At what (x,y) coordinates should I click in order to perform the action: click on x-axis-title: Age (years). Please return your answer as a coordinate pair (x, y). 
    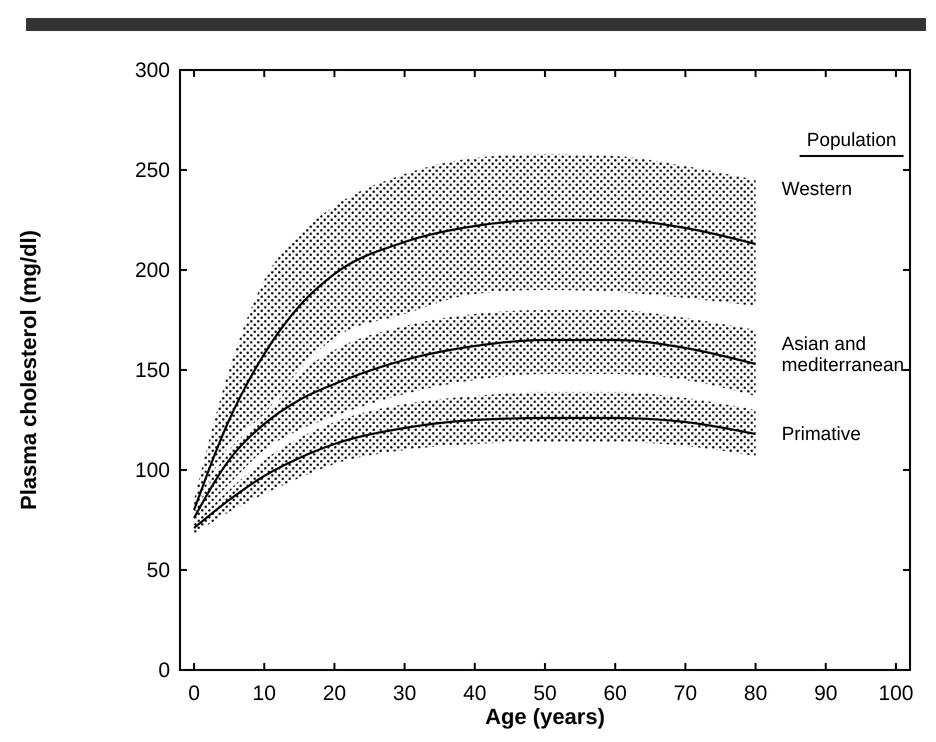
    Looking at the image, I should click on (545, 716).